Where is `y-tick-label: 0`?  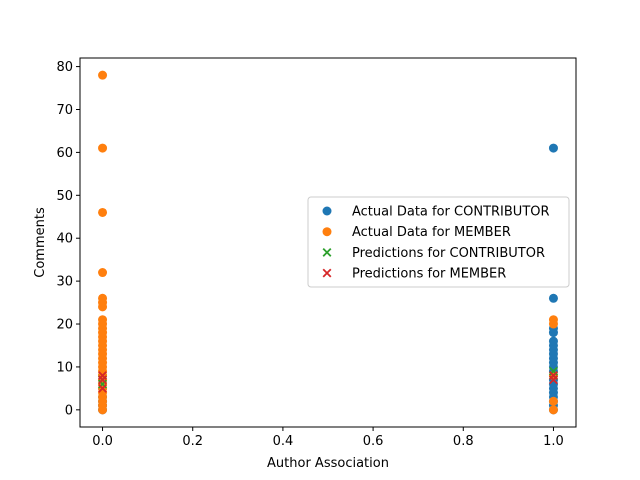 y-tick-label: 0 is located at coordinates (69, 410).